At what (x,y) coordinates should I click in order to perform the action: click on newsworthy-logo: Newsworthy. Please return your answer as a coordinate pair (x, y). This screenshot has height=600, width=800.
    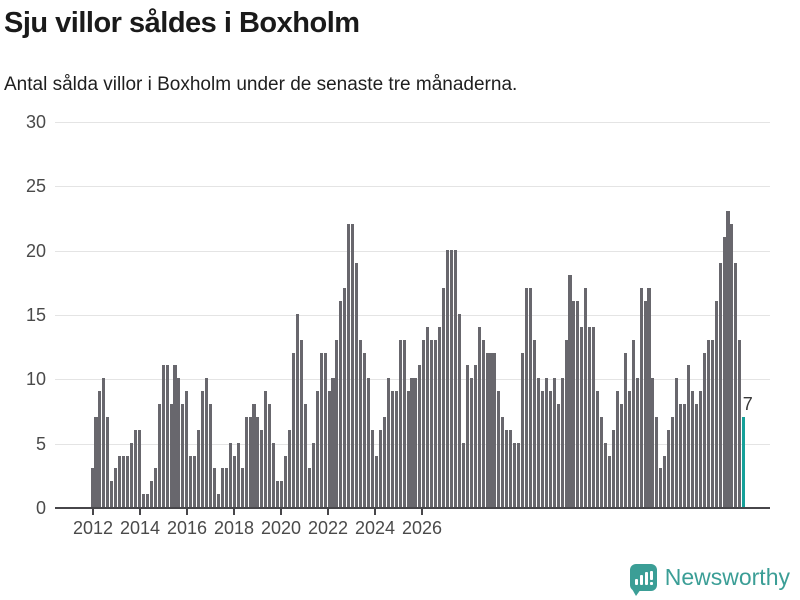
    Looking at the image, I should click on (709, 580).